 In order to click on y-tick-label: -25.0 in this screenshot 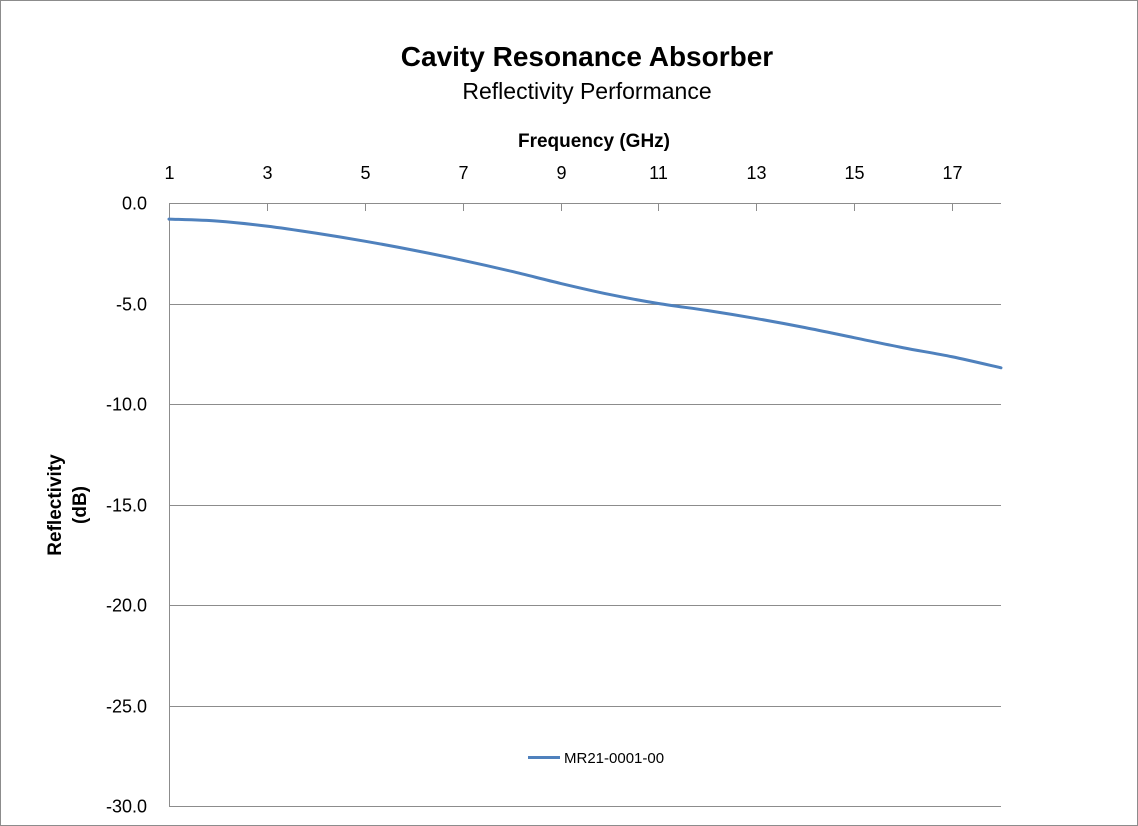, I will do `click(126, 707)`.